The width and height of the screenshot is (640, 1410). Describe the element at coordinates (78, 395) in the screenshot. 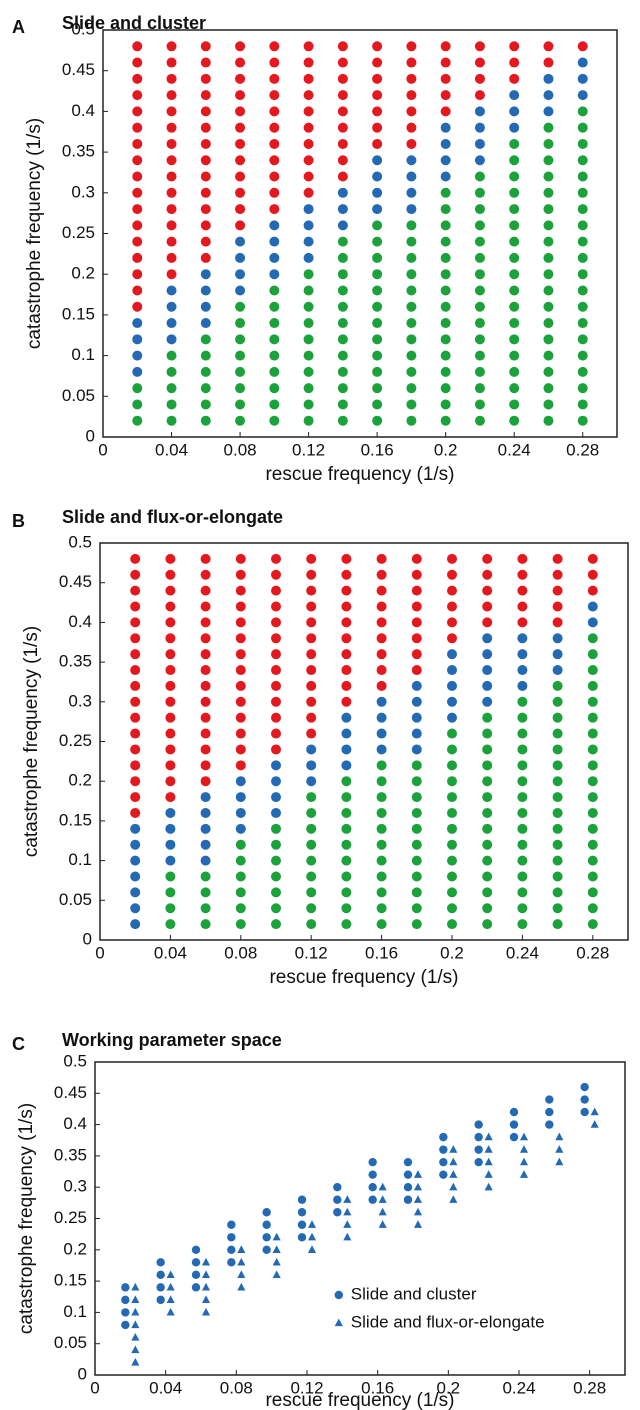

I see `y-tick-label: 0.05` at that location.